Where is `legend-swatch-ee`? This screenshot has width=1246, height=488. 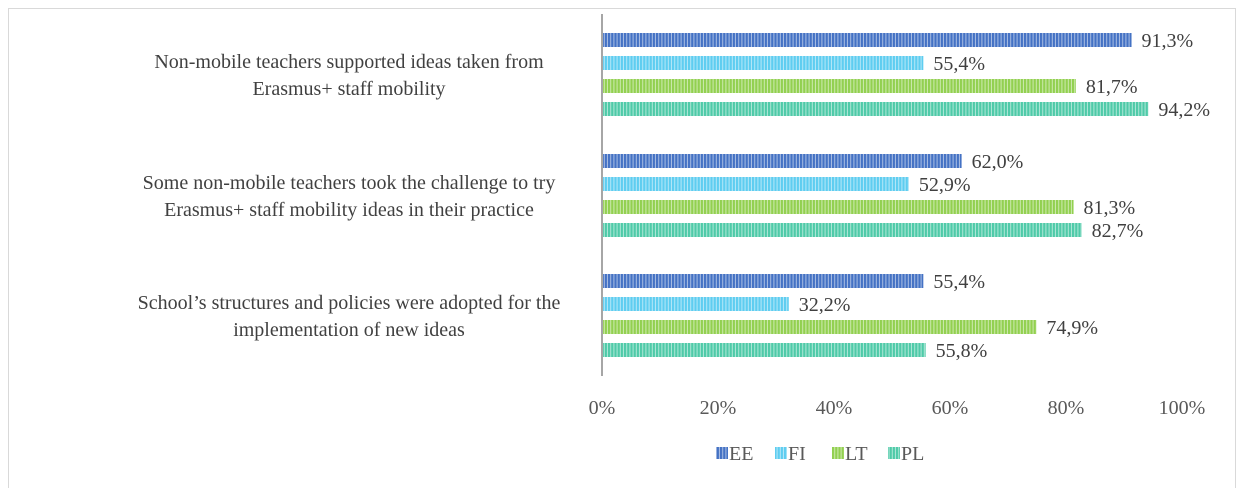
legend-swatch-ee is located at coordinates (722, 453).